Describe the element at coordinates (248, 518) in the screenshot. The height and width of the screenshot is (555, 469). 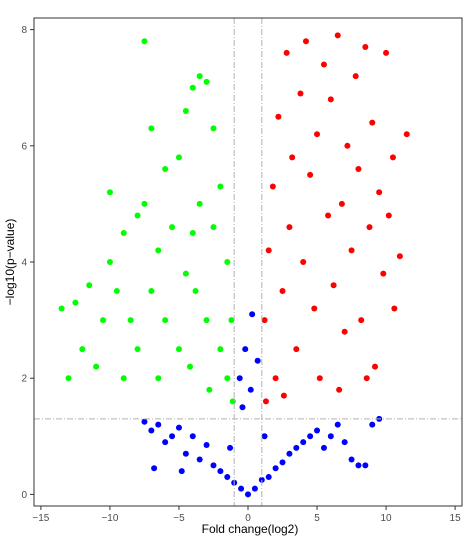
I see `x-tick-label-3: 0` at that location.